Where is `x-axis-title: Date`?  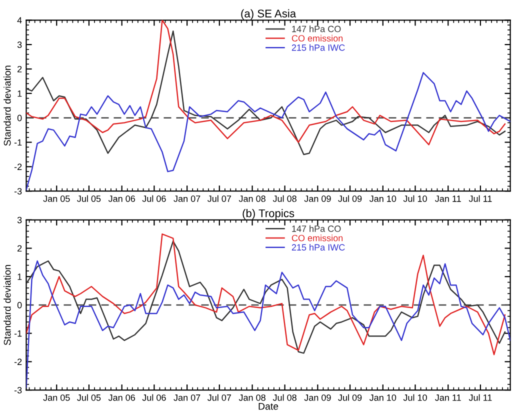
x-axis-title: Date is located at coordinates (268, 406).